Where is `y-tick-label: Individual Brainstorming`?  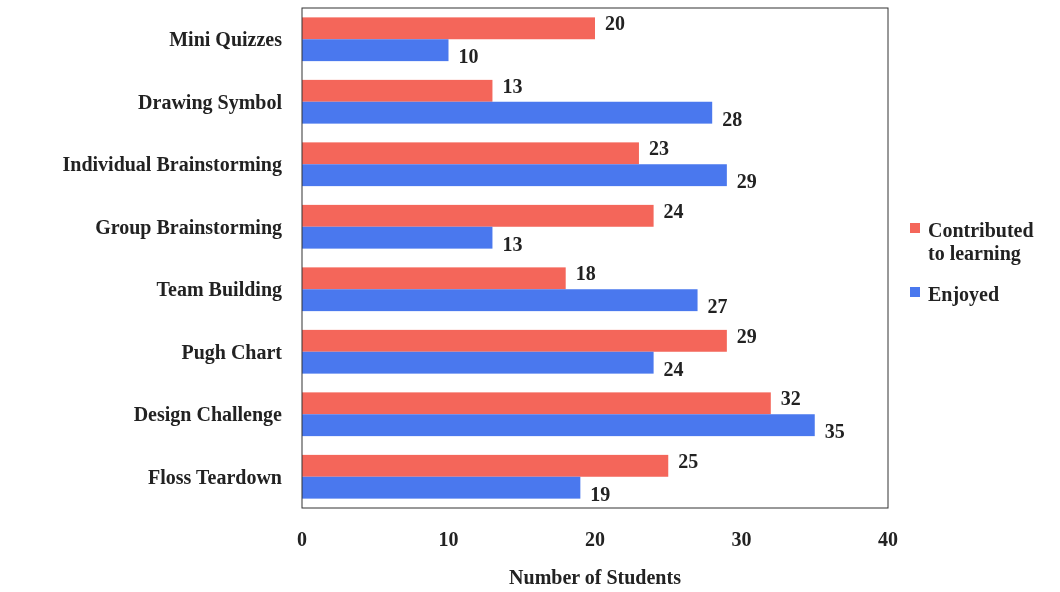
y-tick-label: Individual Brainstorming is located at coordinates (172, 165).